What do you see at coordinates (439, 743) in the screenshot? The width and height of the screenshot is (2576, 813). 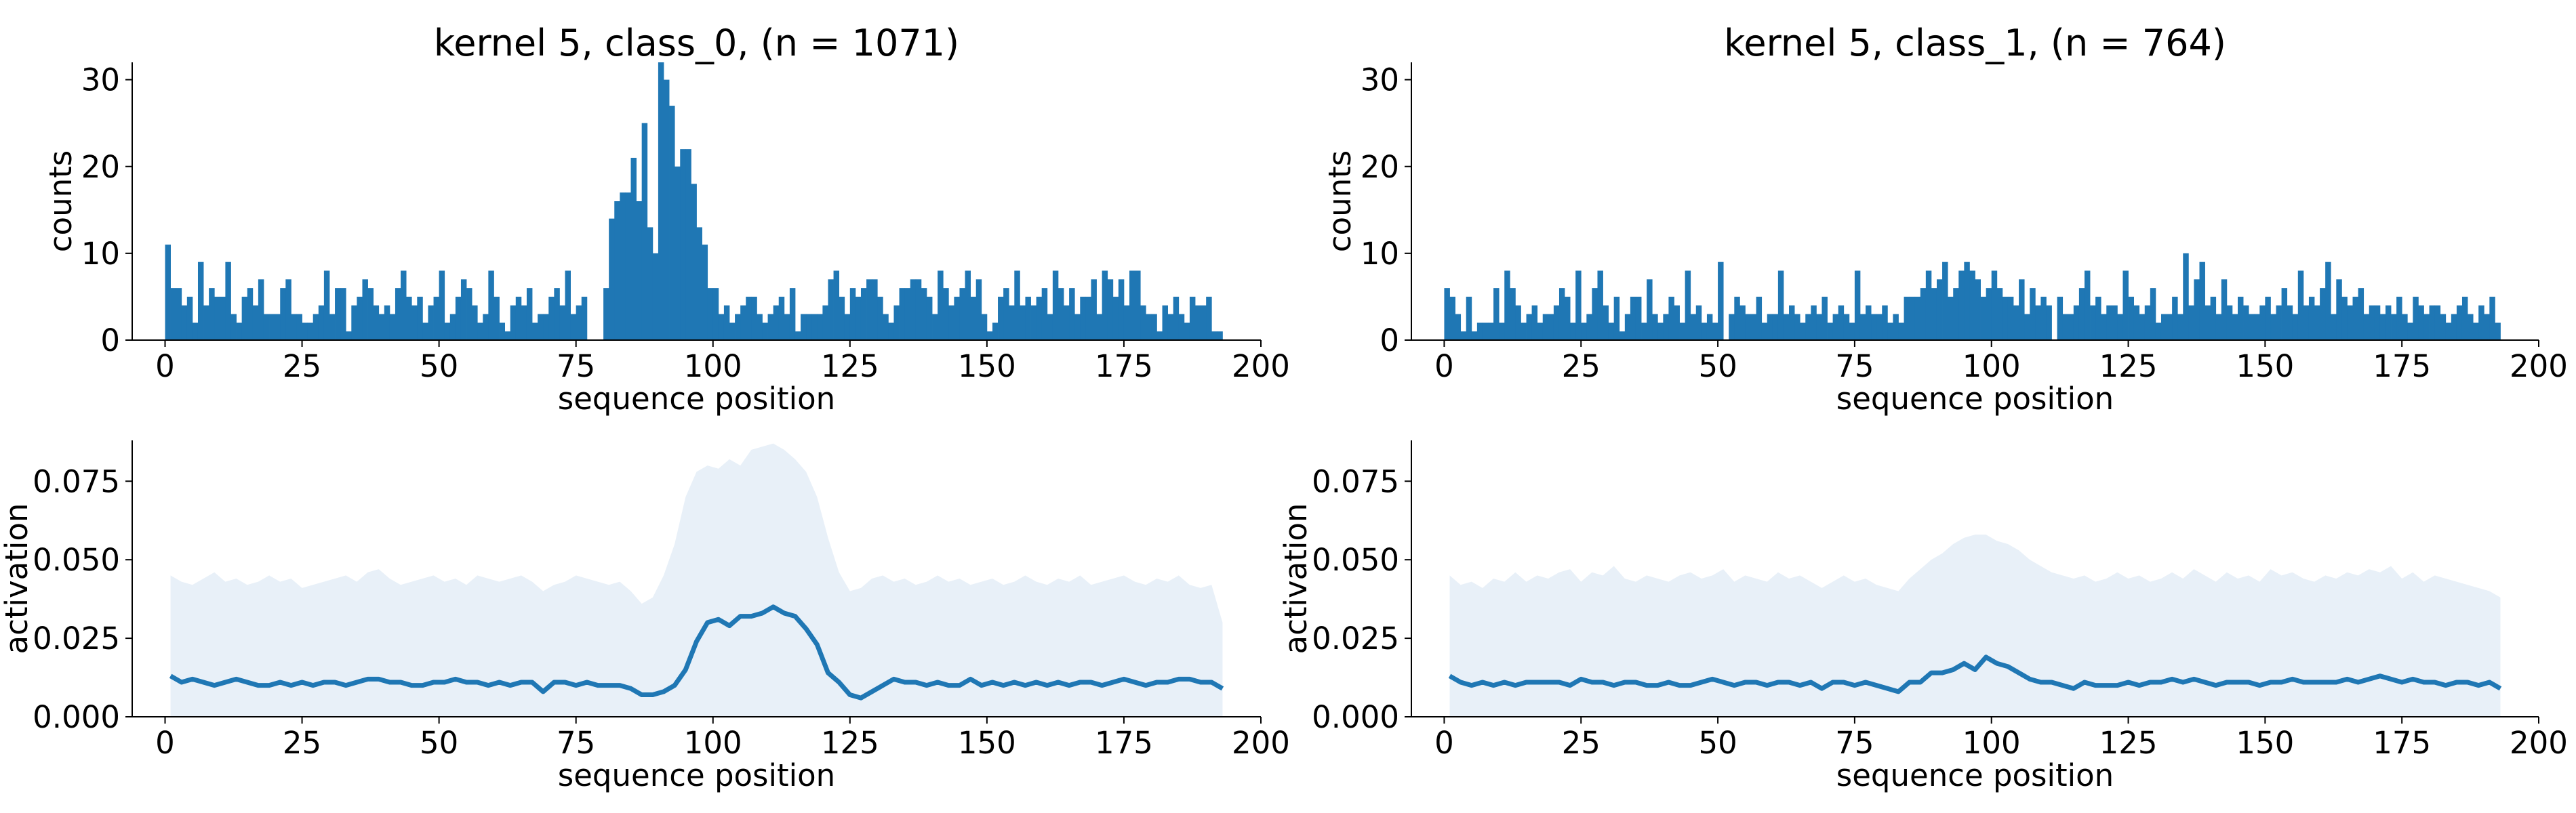 I see `x-tick-label: 50` at bounding box center [439, 743].